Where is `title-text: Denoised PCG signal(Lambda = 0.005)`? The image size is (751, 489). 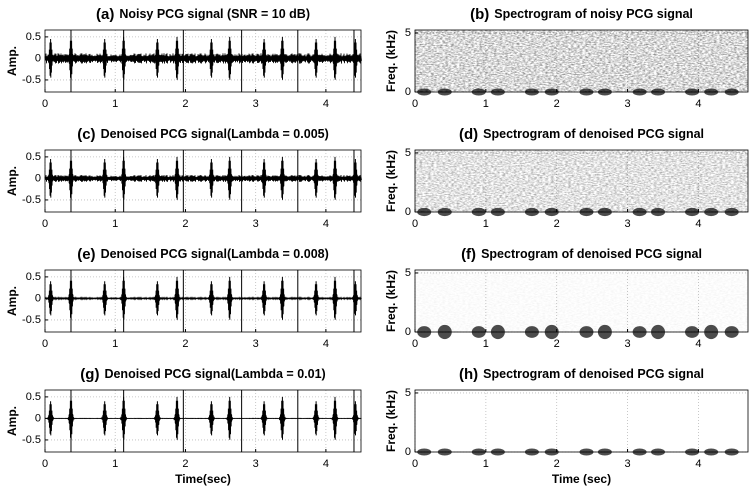
title-text: Denoised PCG signal(Lambda = 0.005) is located at coordinates (215, 134).